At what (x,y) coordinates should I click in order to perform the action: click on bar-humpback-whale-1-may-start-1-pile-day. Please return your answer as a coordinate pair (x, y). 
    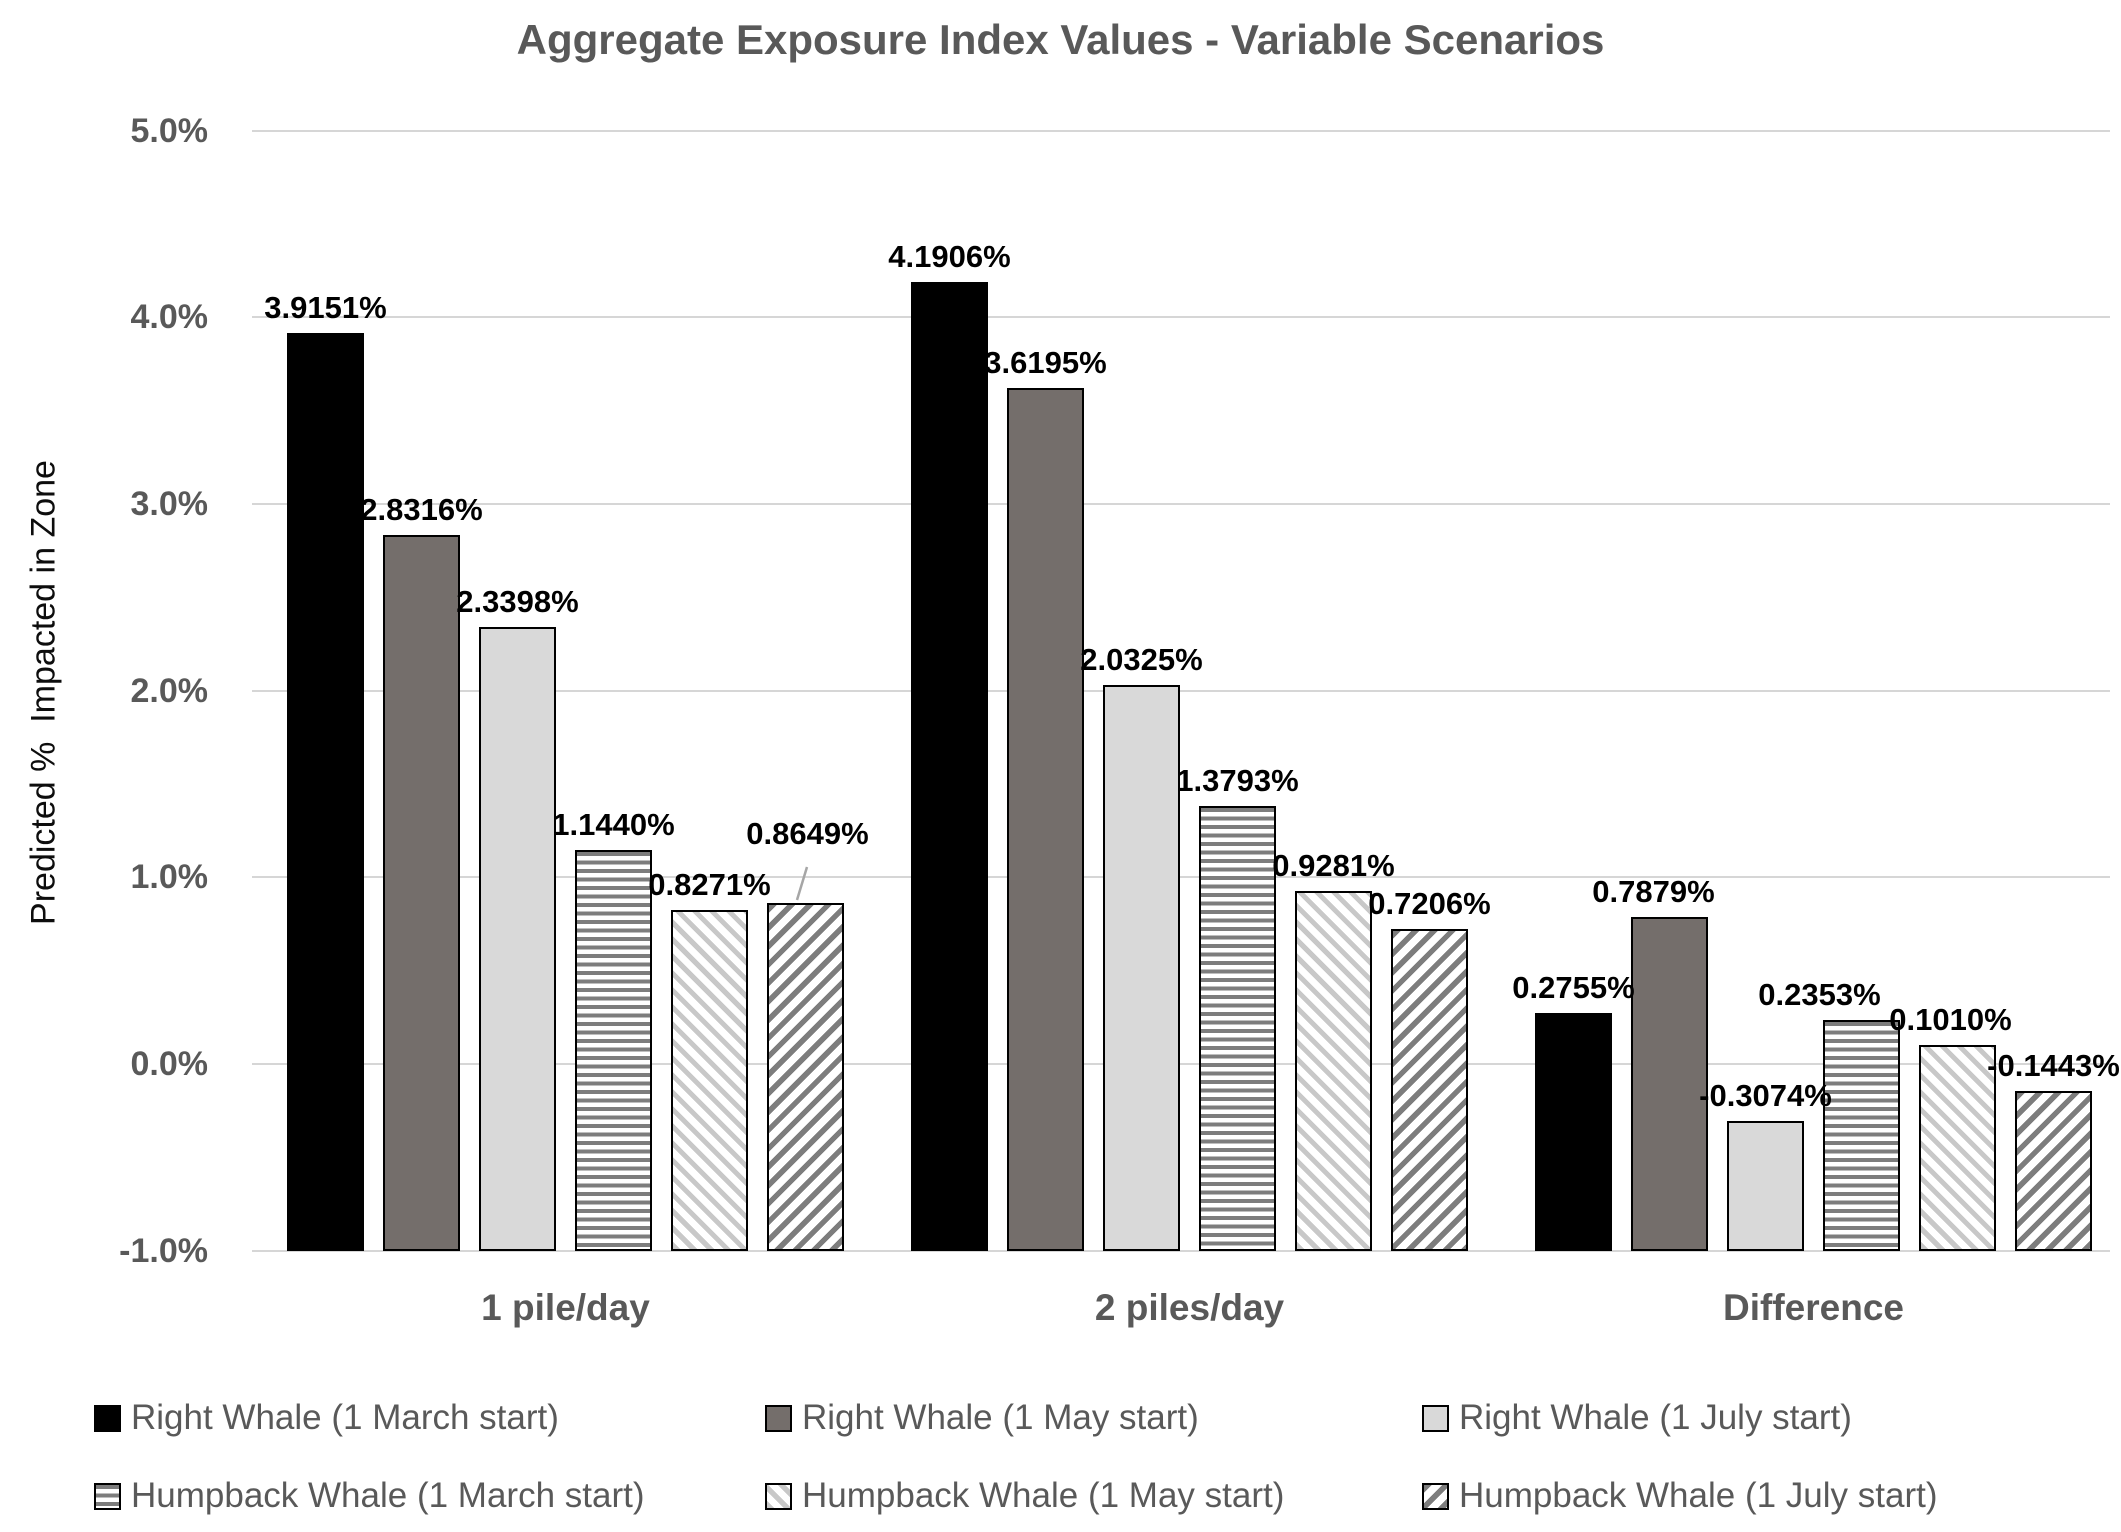
    Looking at the image, I should click on (709, 1080).